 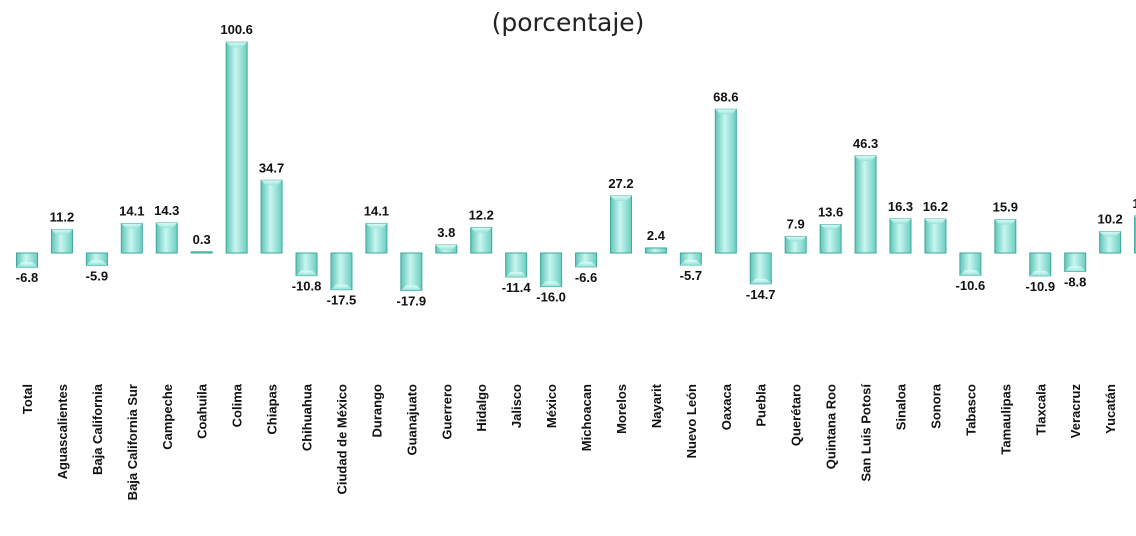 What do you see at coordinates (307, 417) in the screenshot?
I see `tick-label-chihuahua: Chihuahua` at bounding box center [307, 417].